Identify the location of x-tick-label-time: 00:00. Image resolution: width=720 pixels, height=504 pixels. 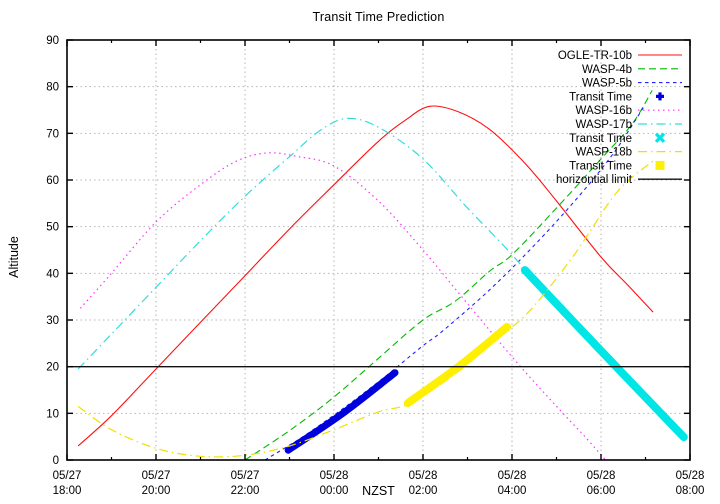
(334, 491).